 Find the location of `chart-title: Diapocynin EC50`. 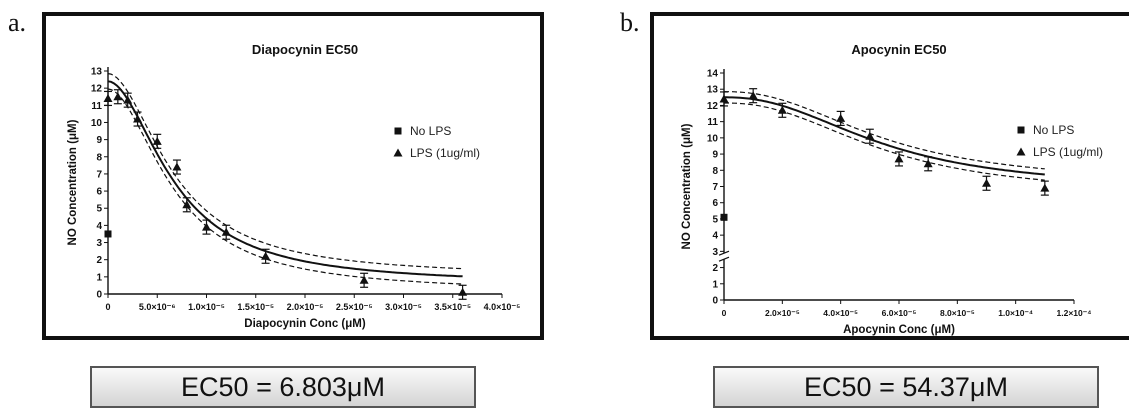

chart-title: Diapocynin EC50 is located at coordinates (305, 49).